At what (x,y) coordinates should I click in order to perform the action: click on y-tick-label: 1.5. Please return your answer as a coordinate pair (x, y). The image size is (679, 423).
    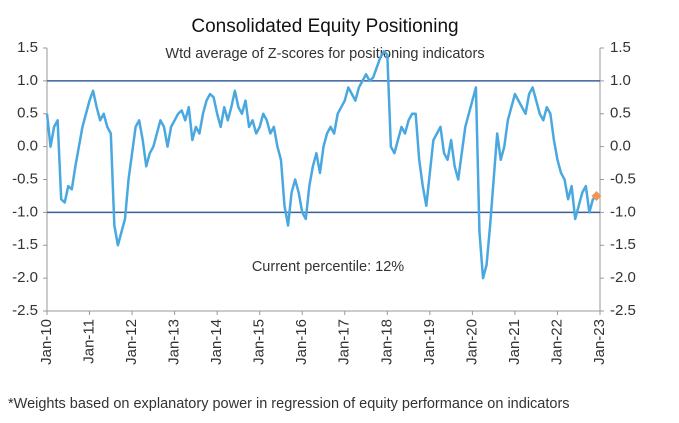
    Looking at the image, I should click on (27, 47).